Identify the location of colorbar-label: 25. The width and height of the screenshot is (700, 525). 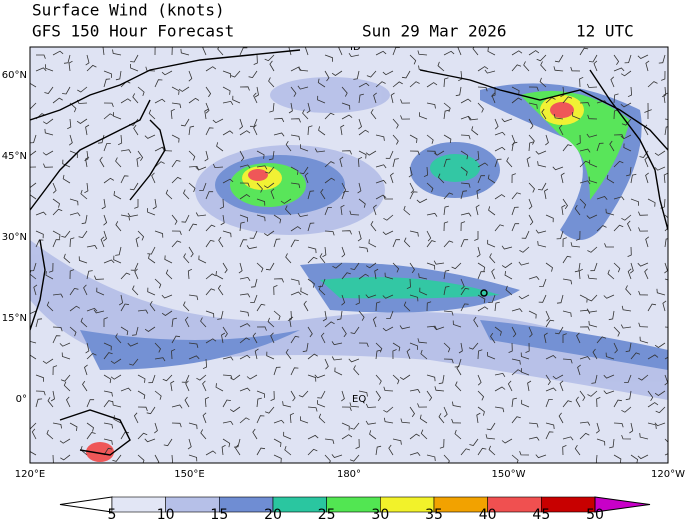
(327, 515).